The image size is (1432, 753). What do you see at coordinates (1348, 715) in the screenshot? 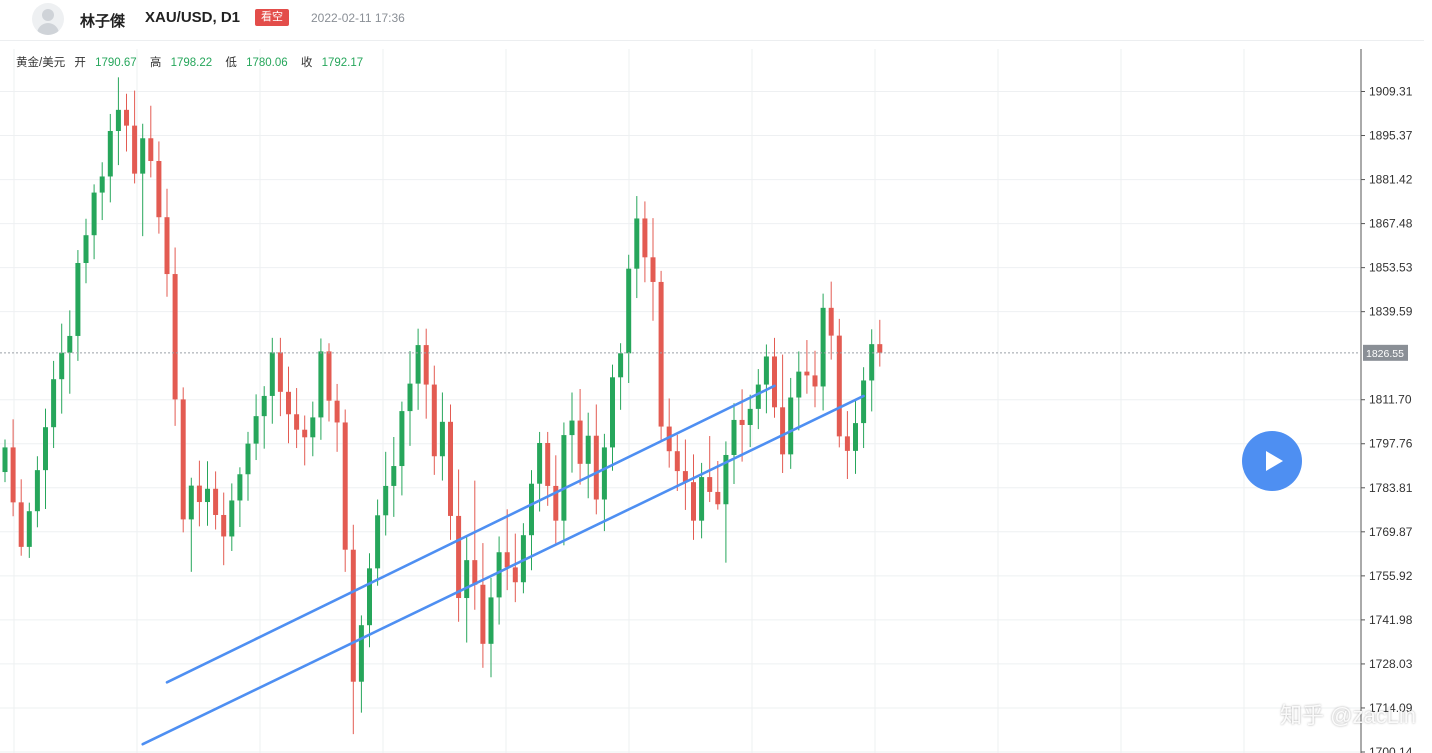
I see `watermark: 知乎 @zacLin` at bounding box center [1348, 715].